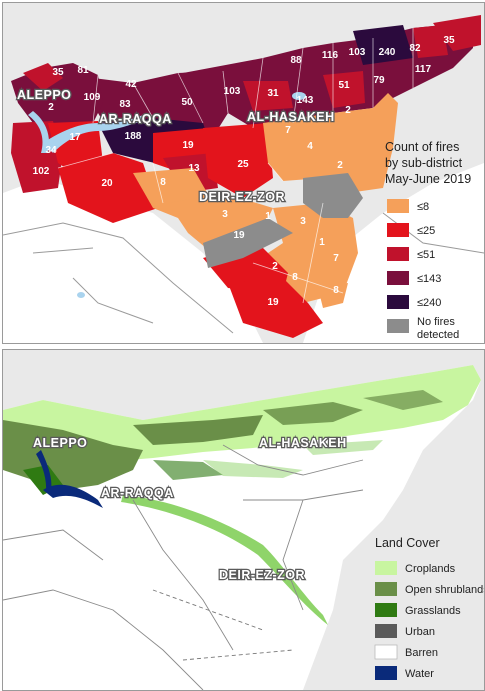  Describe the element at coordinates (295, 277) in the screenshot. I see `count-label: 8` at that location.